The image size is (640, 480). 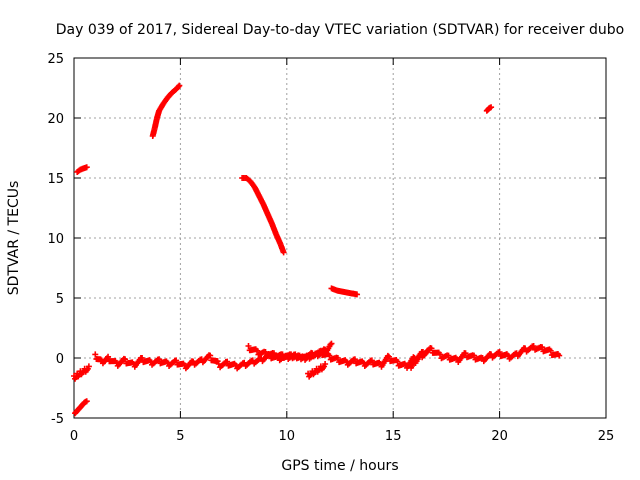 What do you see at coordinates (74, 436) in the screenshot?
I see `x-tick-label: 0` at bounding box center [74, 436].